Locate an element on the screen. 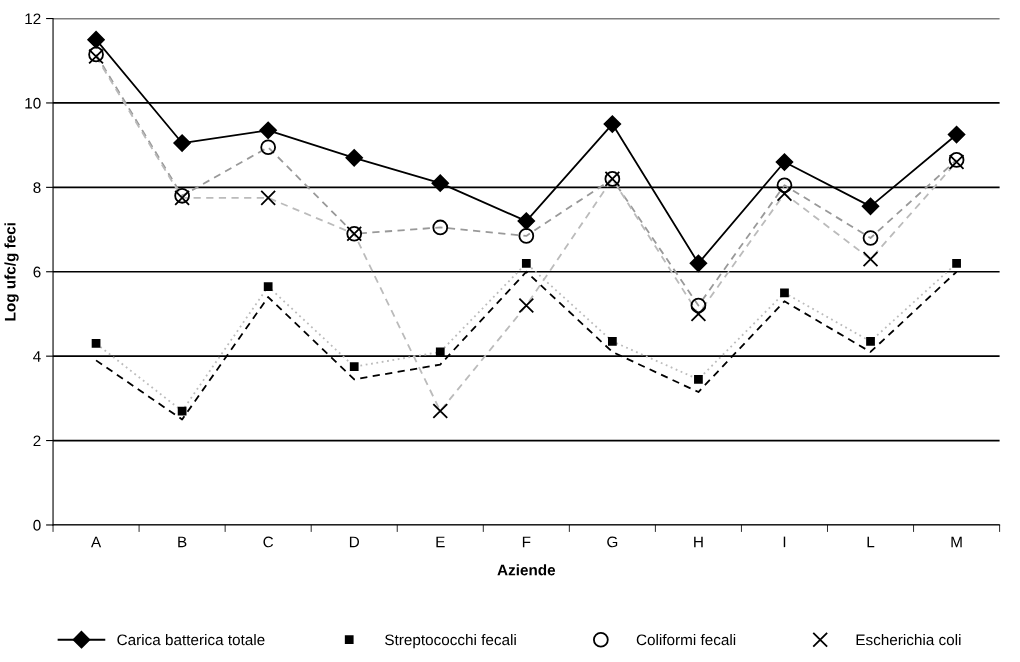  x-tick-label: F is located at coordinates (526, 542).